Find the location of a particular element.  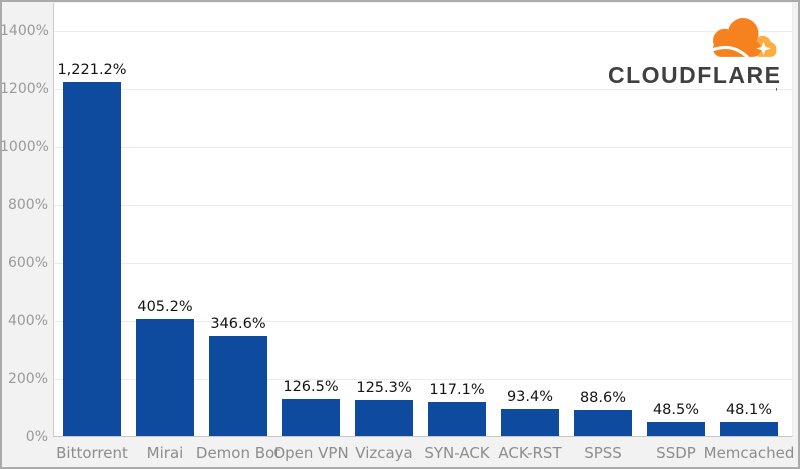

x-tick-label-spss: SPSS is located at coordinates (603, 453).